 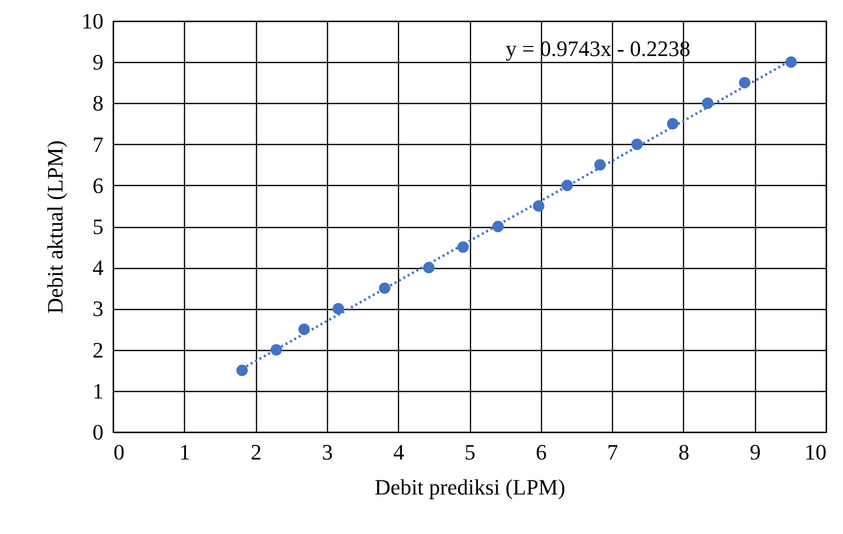 What do you see at coordinates (98, 432) in the screenshot?
I see `y-tick-label: 0` at bounding box center [98, 432].